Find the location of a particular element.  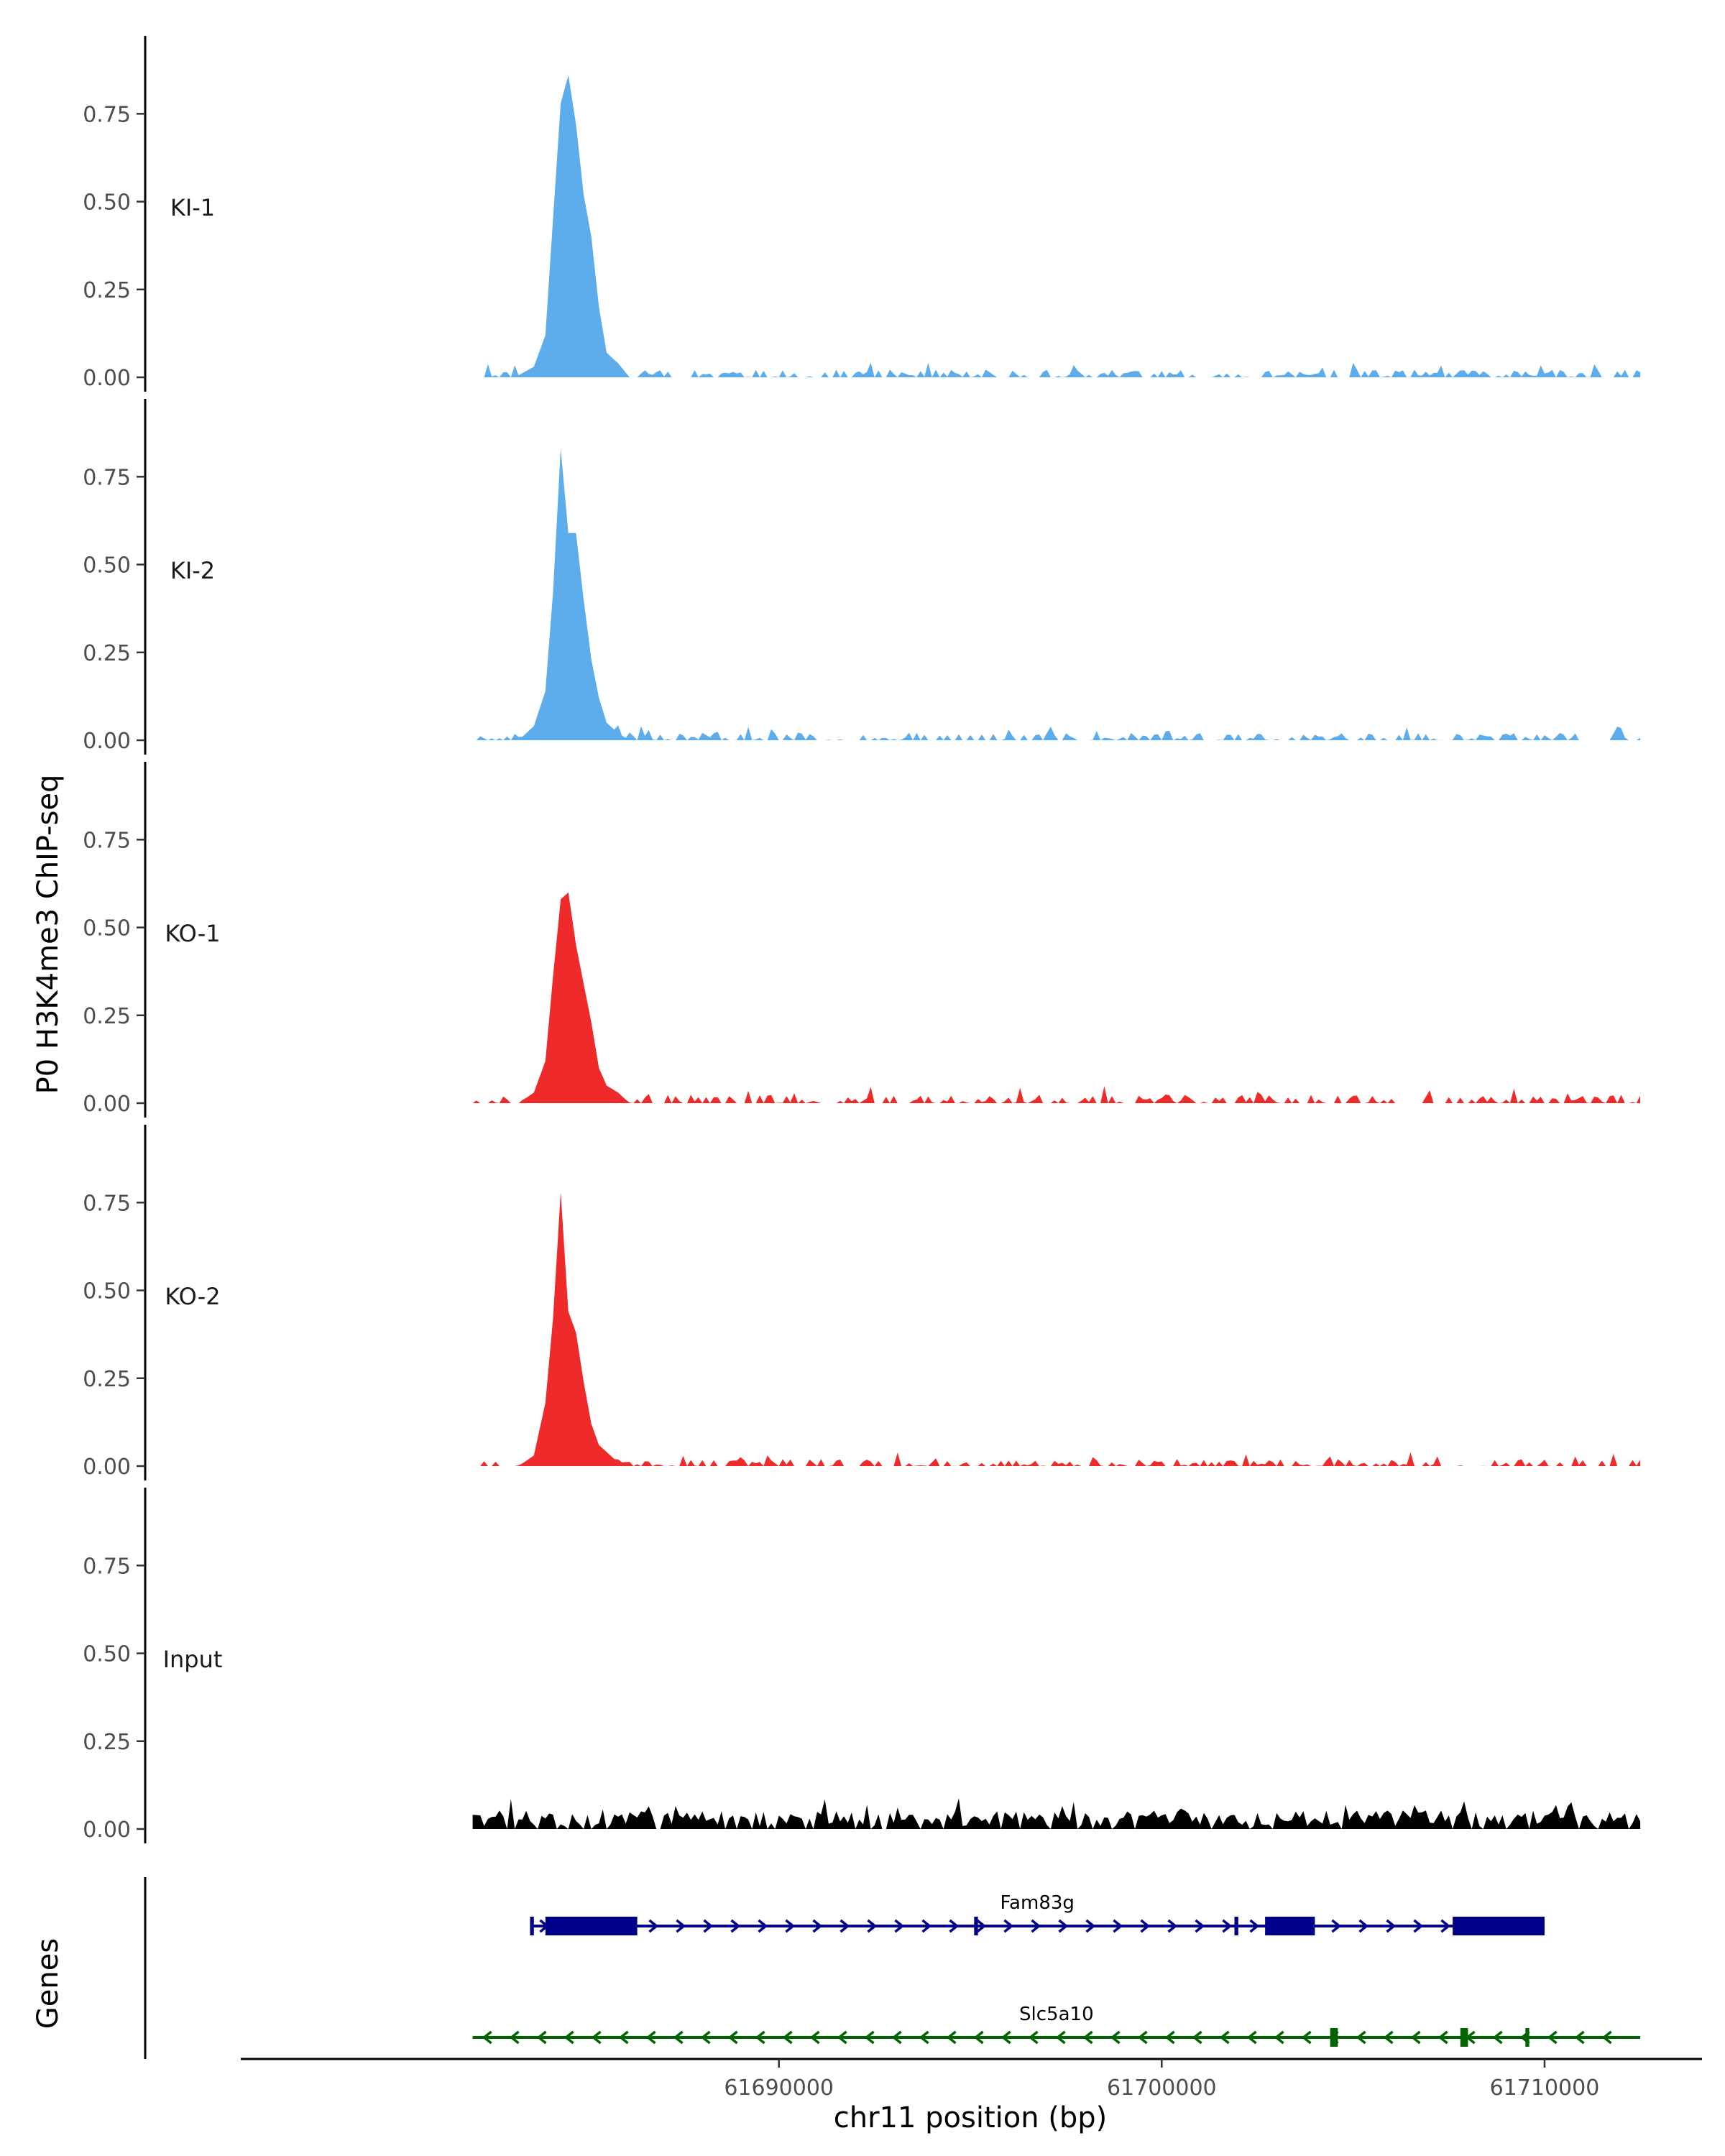

track-ko-1: 0.00 0.25 0.50 0.75 KO-1 is located at coordinates (862, 940).